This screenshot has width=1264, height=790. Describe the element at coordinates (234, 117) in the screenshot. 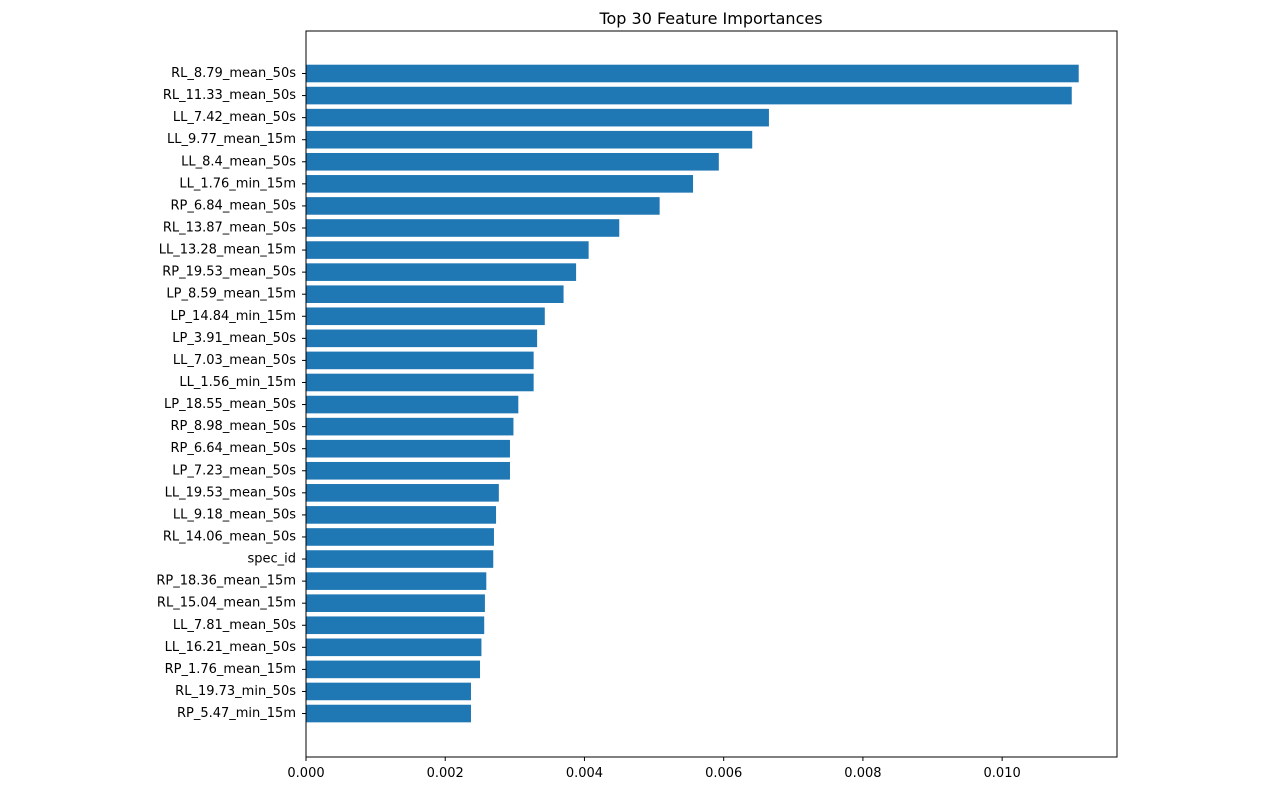

I see `y-tick-label: LL_7.42_mean_50s` at that location.